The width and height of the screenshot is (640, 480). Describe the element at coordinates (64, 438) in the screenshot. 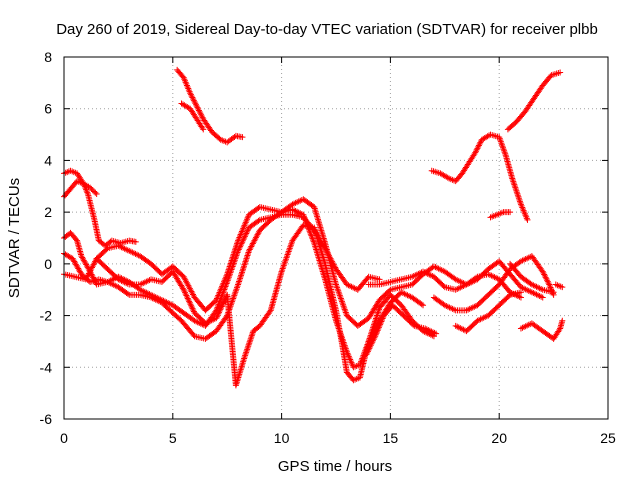

I see `x-tick-label: 0` at that location.